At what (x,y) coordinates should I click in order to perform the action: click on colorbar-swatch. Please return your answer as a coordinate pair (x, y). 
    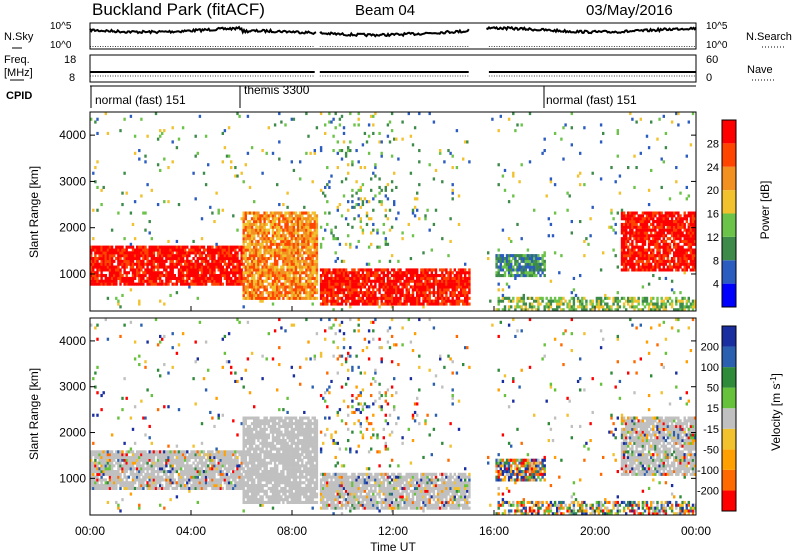
    Looking at the image, I should click on (729, 295).